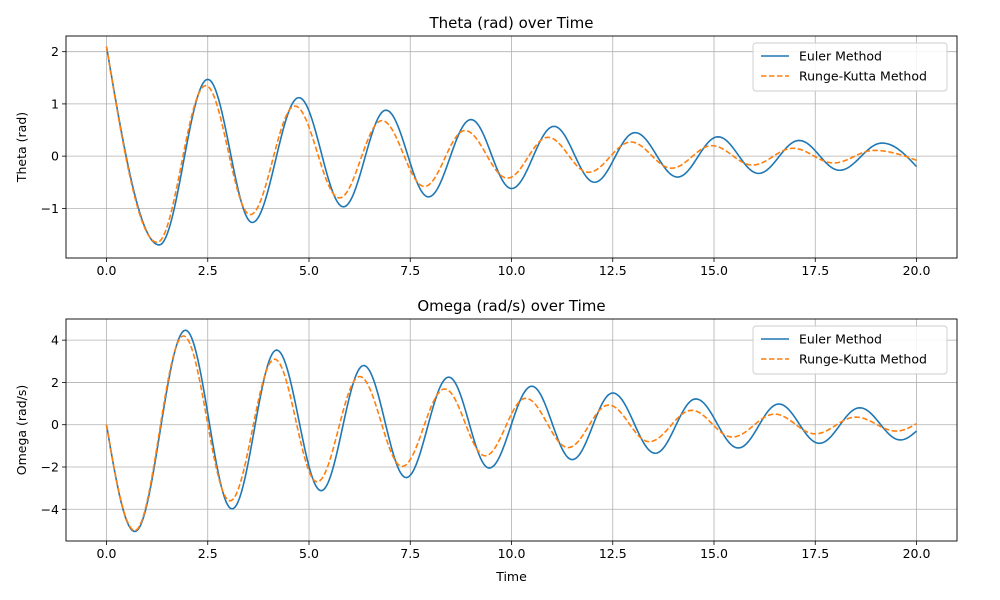 Image resolution: width=1000 pixels, height=600 pixels. What do you see at coordinates (55, 103) in the screenshot?
I see `y-tick-label: 1` at bounding box center [55, 103].